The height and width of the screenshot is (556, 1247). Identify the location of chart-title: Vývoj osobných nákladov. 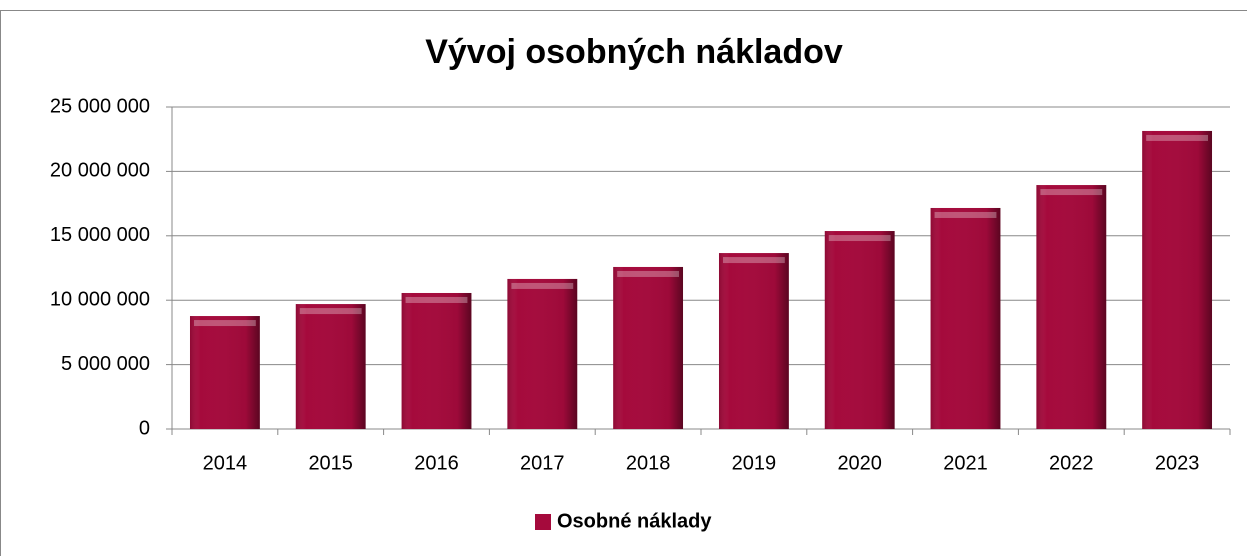
(634, 52).